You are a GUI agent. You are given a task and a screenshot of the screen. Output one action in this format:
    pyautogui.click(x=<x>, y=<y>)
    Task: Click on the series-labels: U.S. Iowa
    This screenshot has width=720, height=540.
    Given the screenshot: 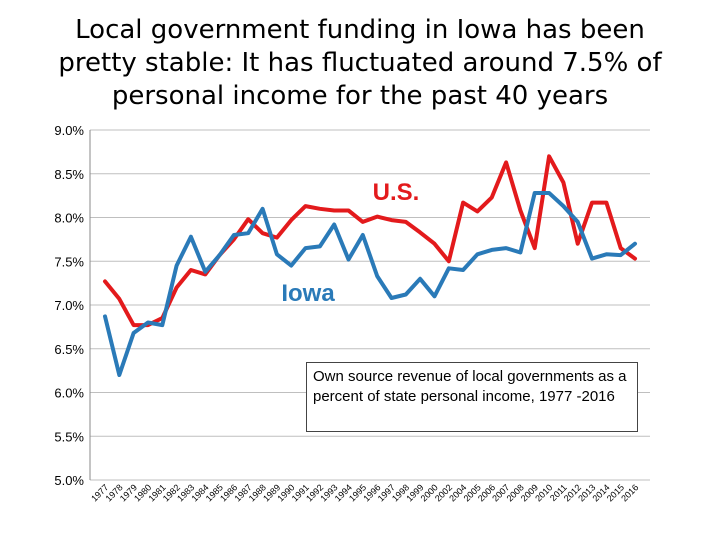 What is the action you would take?
    pyautogui.click(x=350, y=243)
    